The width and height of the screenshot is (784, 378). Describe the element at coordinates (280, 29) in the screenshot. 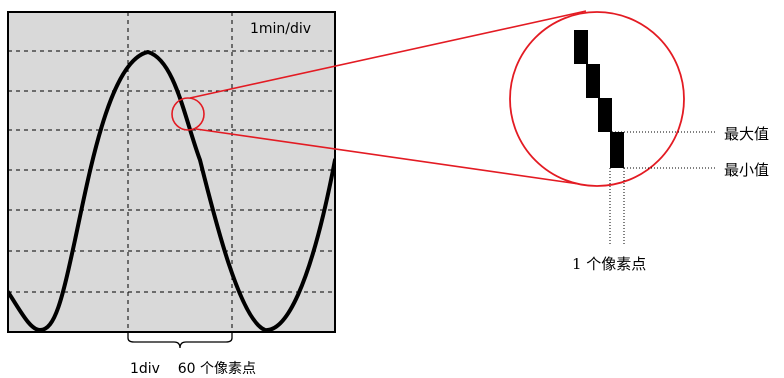

I see `scale-label: 1min/div` at that location.